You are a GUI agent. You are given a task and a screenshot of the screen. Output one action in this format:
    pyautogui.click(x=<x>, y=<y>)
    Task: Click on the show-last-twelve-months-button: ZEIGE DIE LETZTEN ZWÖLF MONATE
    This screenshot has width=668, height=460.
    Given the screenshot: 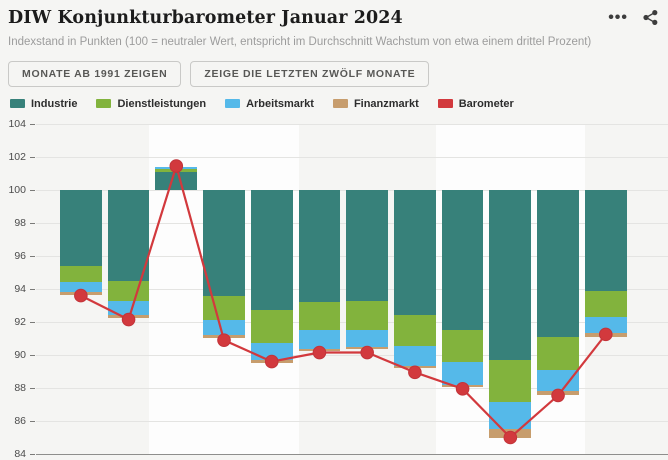 What is the action you would take?
    pyautogui.click(x=310, y=73)
    